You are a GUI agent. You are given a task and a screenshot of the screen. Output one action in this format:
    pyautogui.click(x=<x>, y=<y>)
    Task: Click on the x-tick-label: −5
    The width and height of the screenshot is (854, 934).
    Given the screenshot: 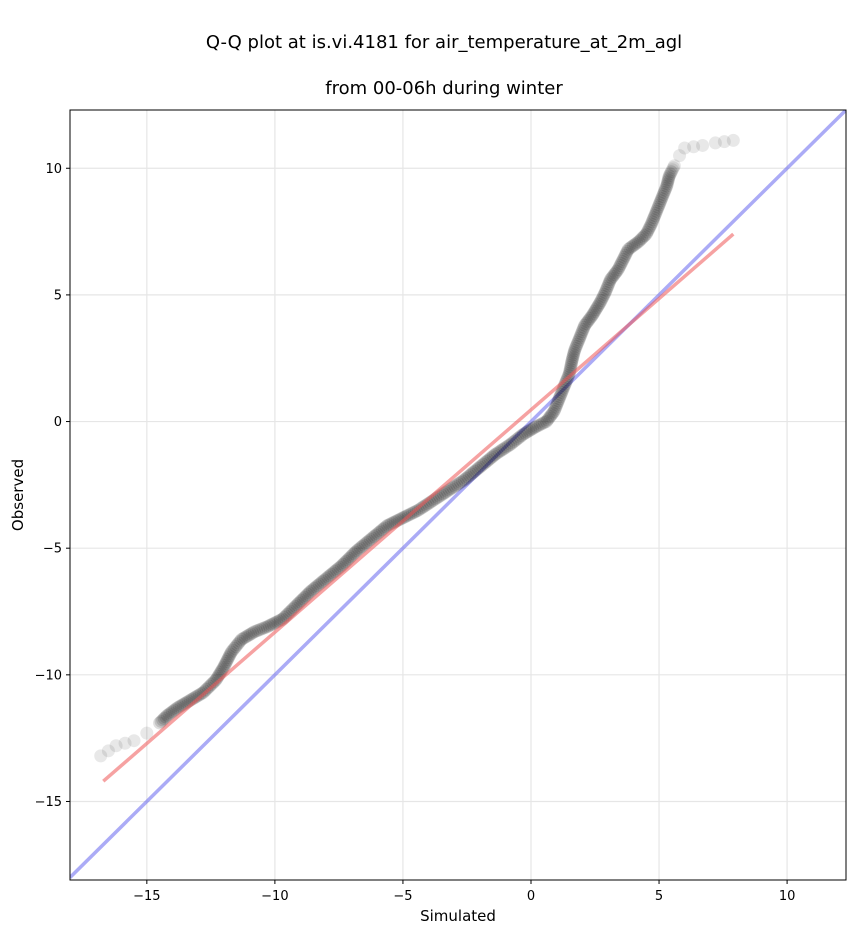 What is the action you would take?
    pyautogui.click(x=402, y=896)
    